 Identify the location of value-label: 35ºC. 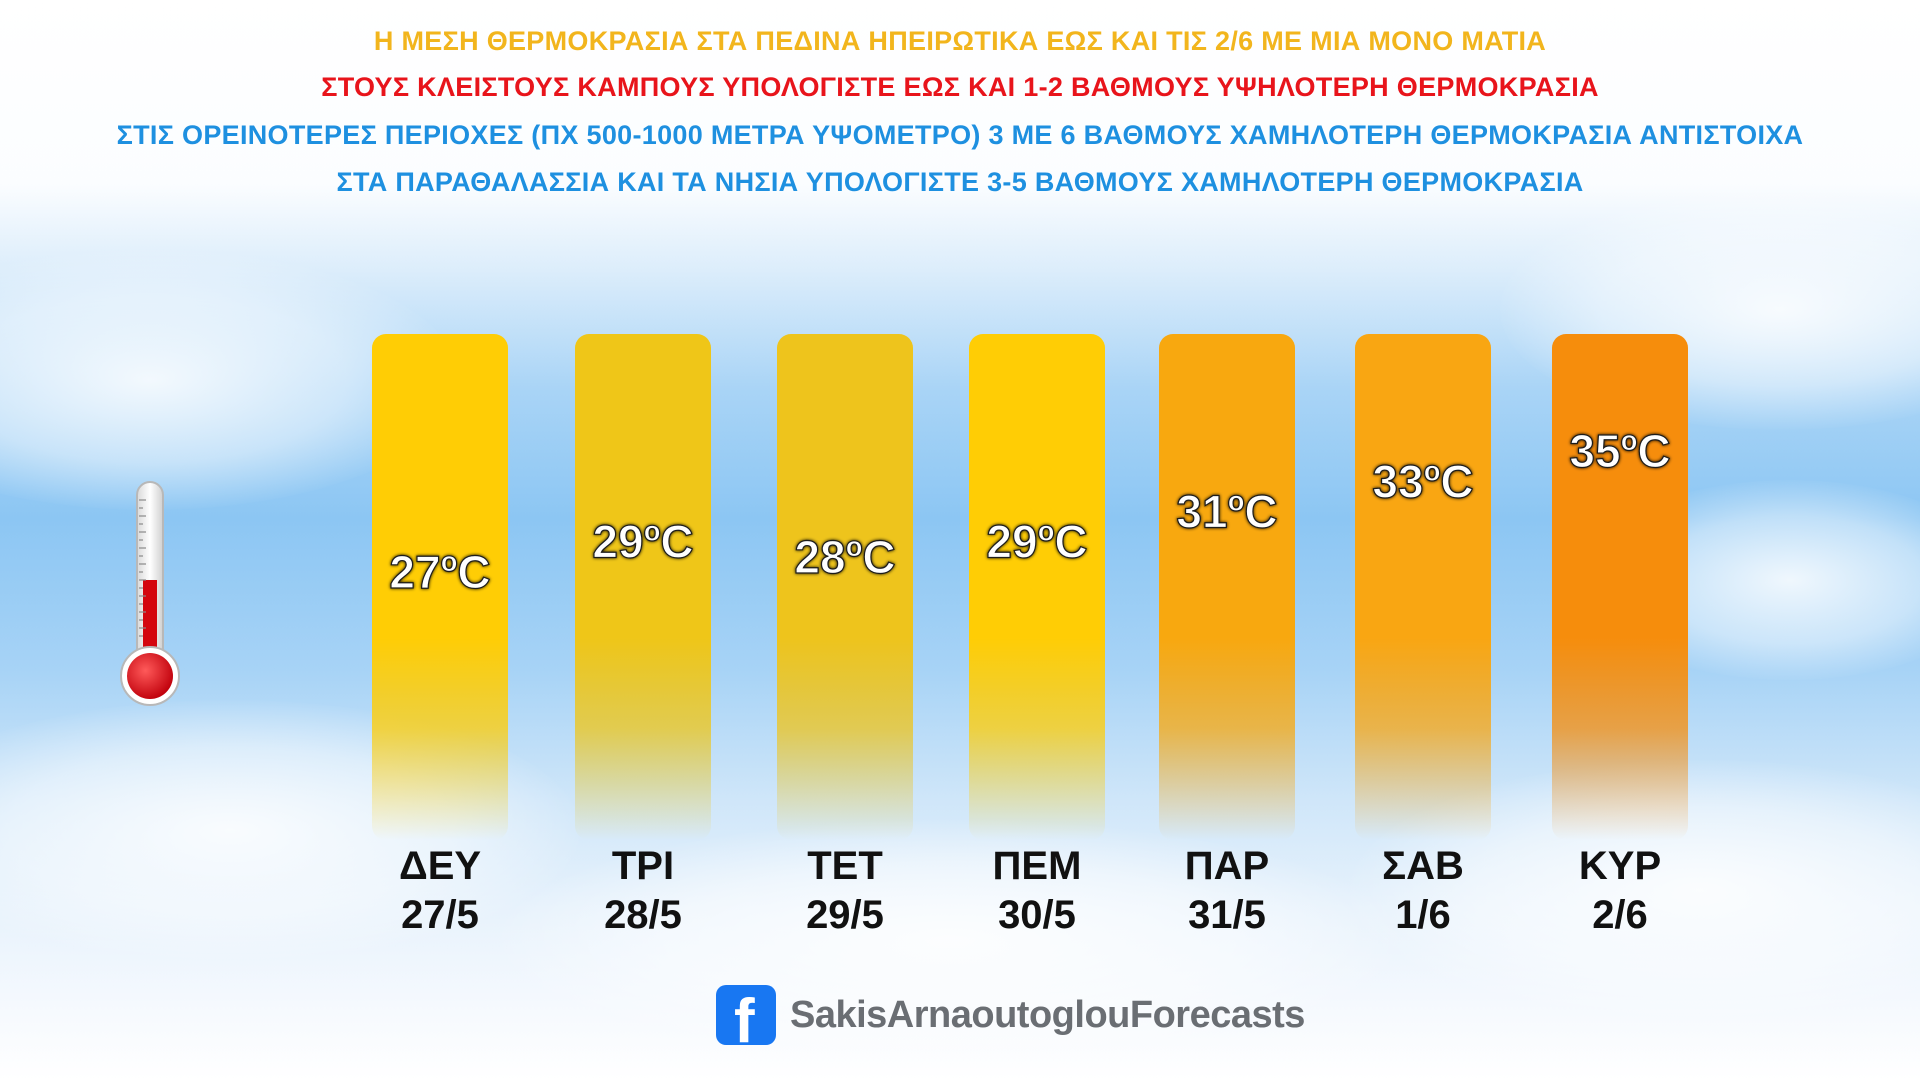
(1619, 451).